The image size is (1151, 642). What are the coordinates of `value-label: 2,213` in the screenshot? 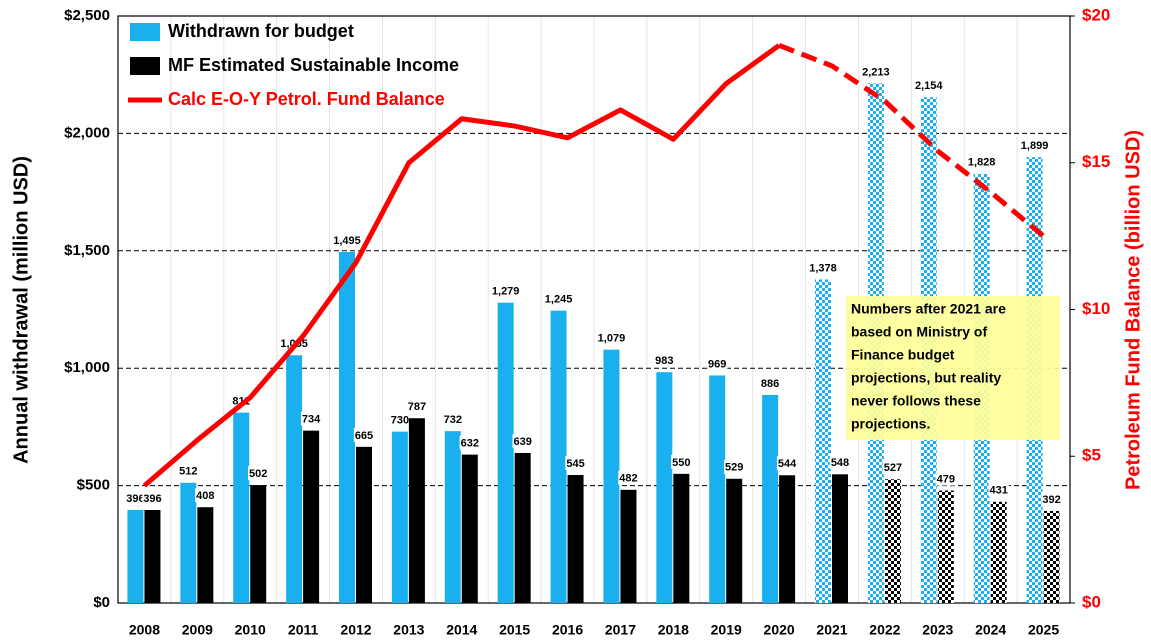 It's located at (876, 72).